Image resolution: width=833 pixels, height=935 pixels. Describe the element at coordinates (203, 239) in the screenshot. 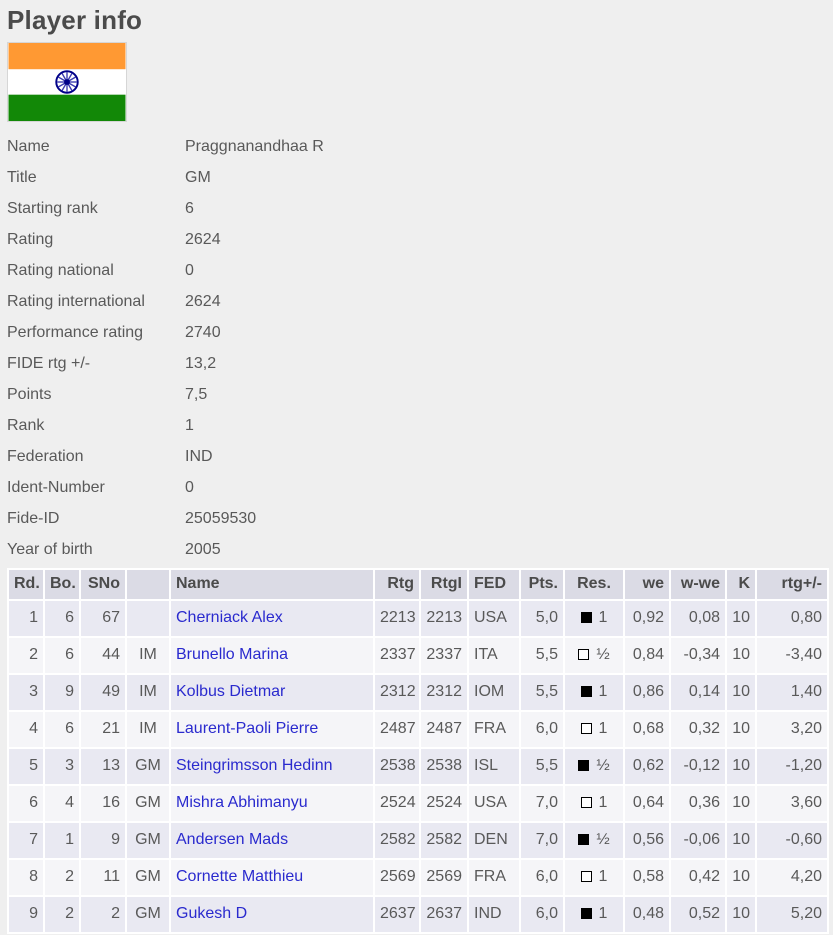

I see `info-value: 2624` at that location.